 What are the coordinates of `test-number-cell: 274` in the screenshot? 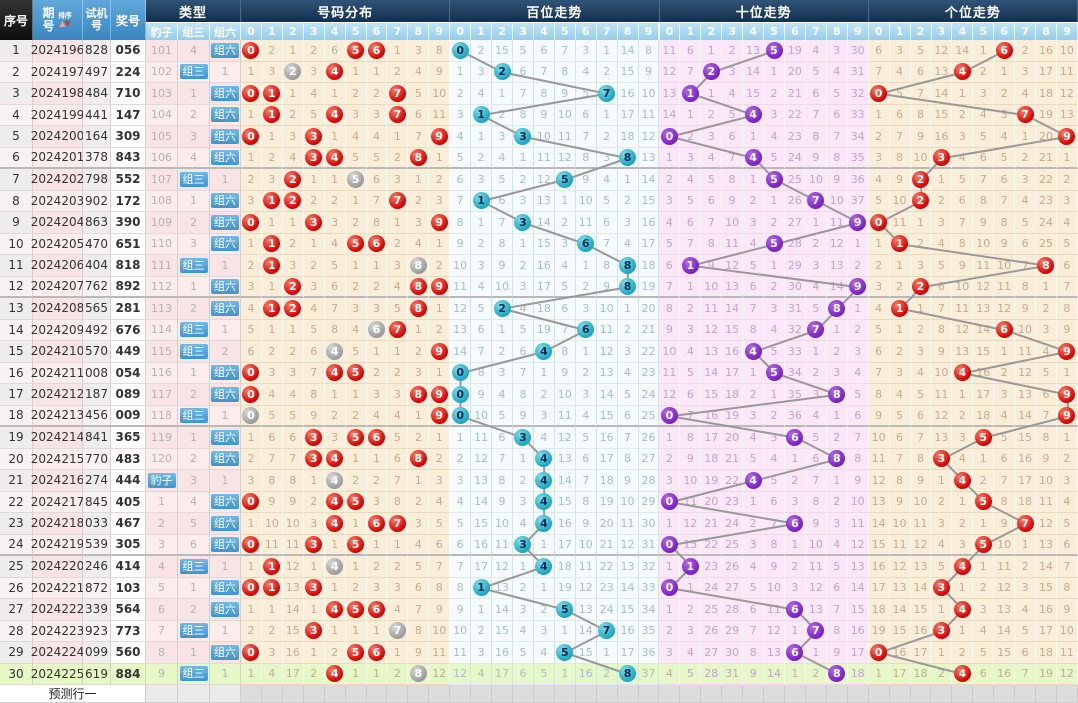 It's located at (97, 481).